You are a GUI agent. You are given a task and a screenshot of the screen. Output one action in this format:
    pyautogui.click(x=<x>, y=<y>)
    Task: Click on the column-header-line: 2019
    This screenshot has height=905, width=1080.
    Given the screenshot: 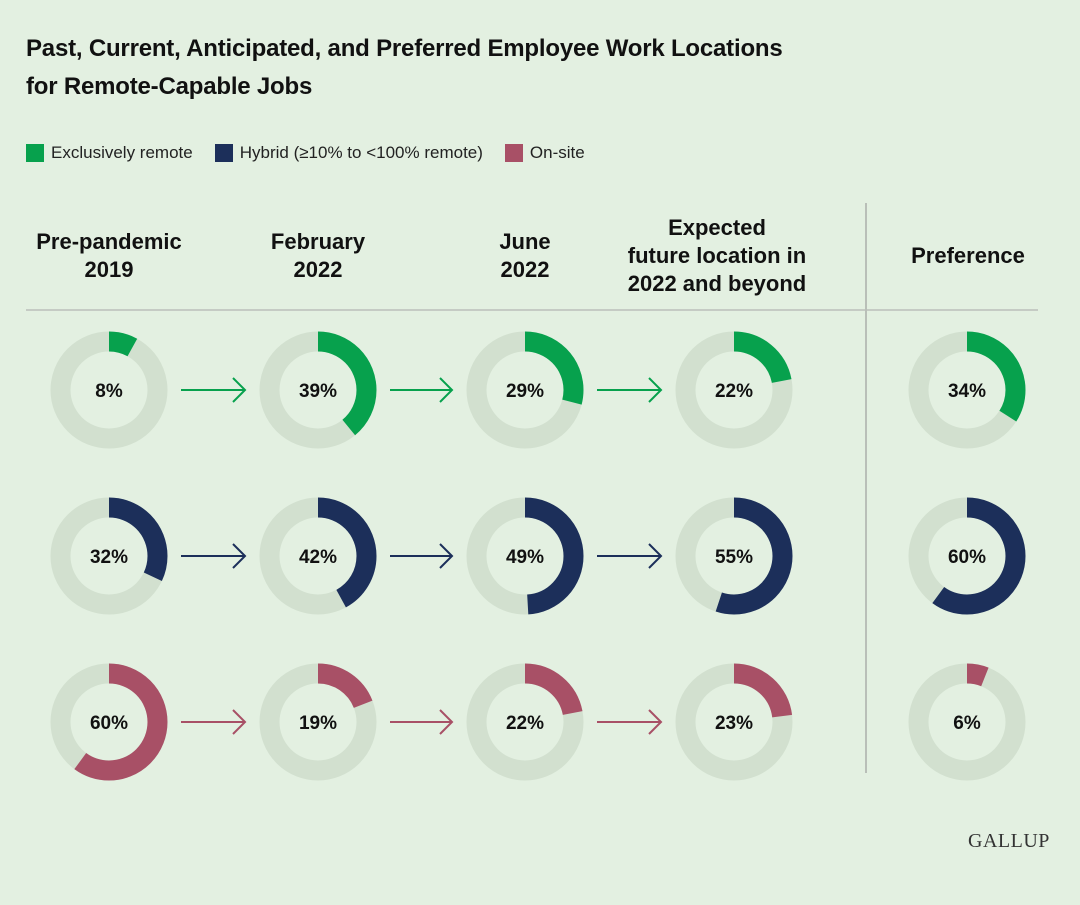 What is the action you would take?
    pyautogui.click(x=109, y=269)
    